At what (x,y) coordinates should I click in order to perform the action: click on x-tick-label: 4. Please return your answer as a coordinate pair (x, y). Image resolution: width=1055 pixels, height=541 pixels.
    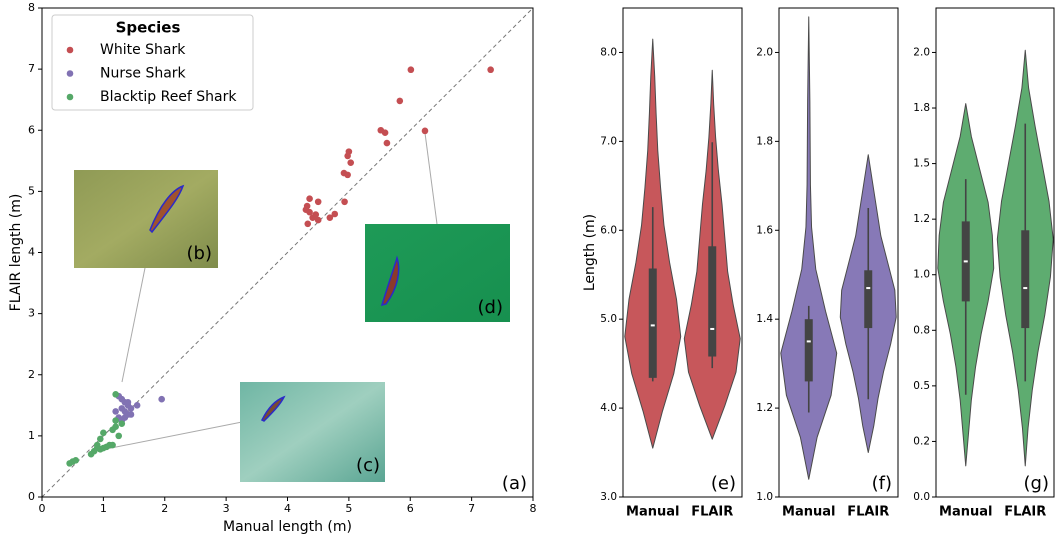
    Looking at the image, I should click on (287, 508).